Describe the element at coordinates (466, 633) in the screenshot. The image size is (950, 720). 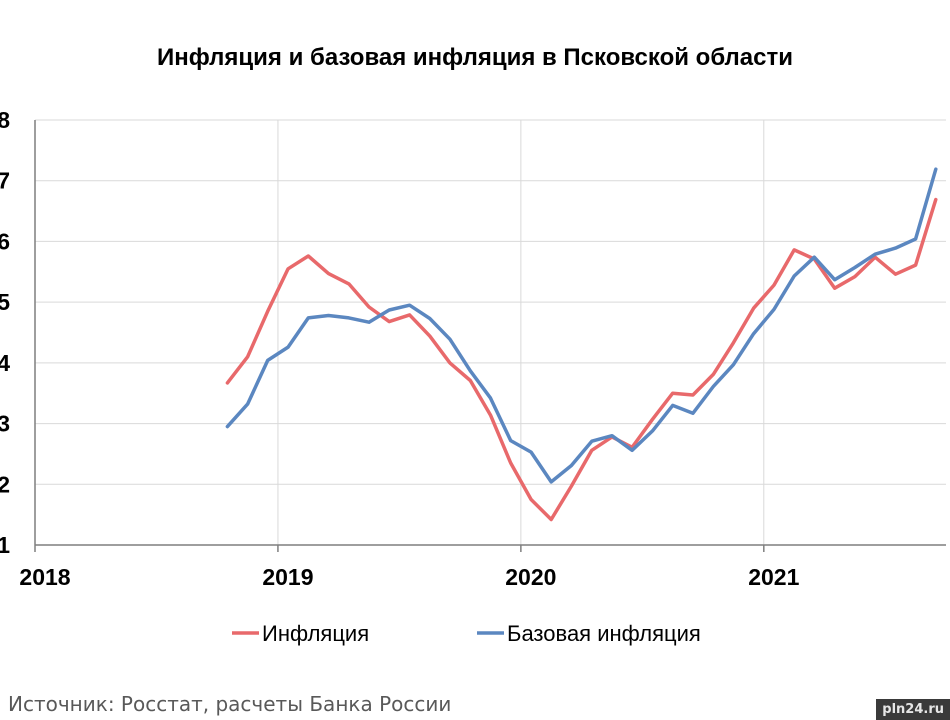
I see `legend: Инфляция Базовая инфляция` at that location.